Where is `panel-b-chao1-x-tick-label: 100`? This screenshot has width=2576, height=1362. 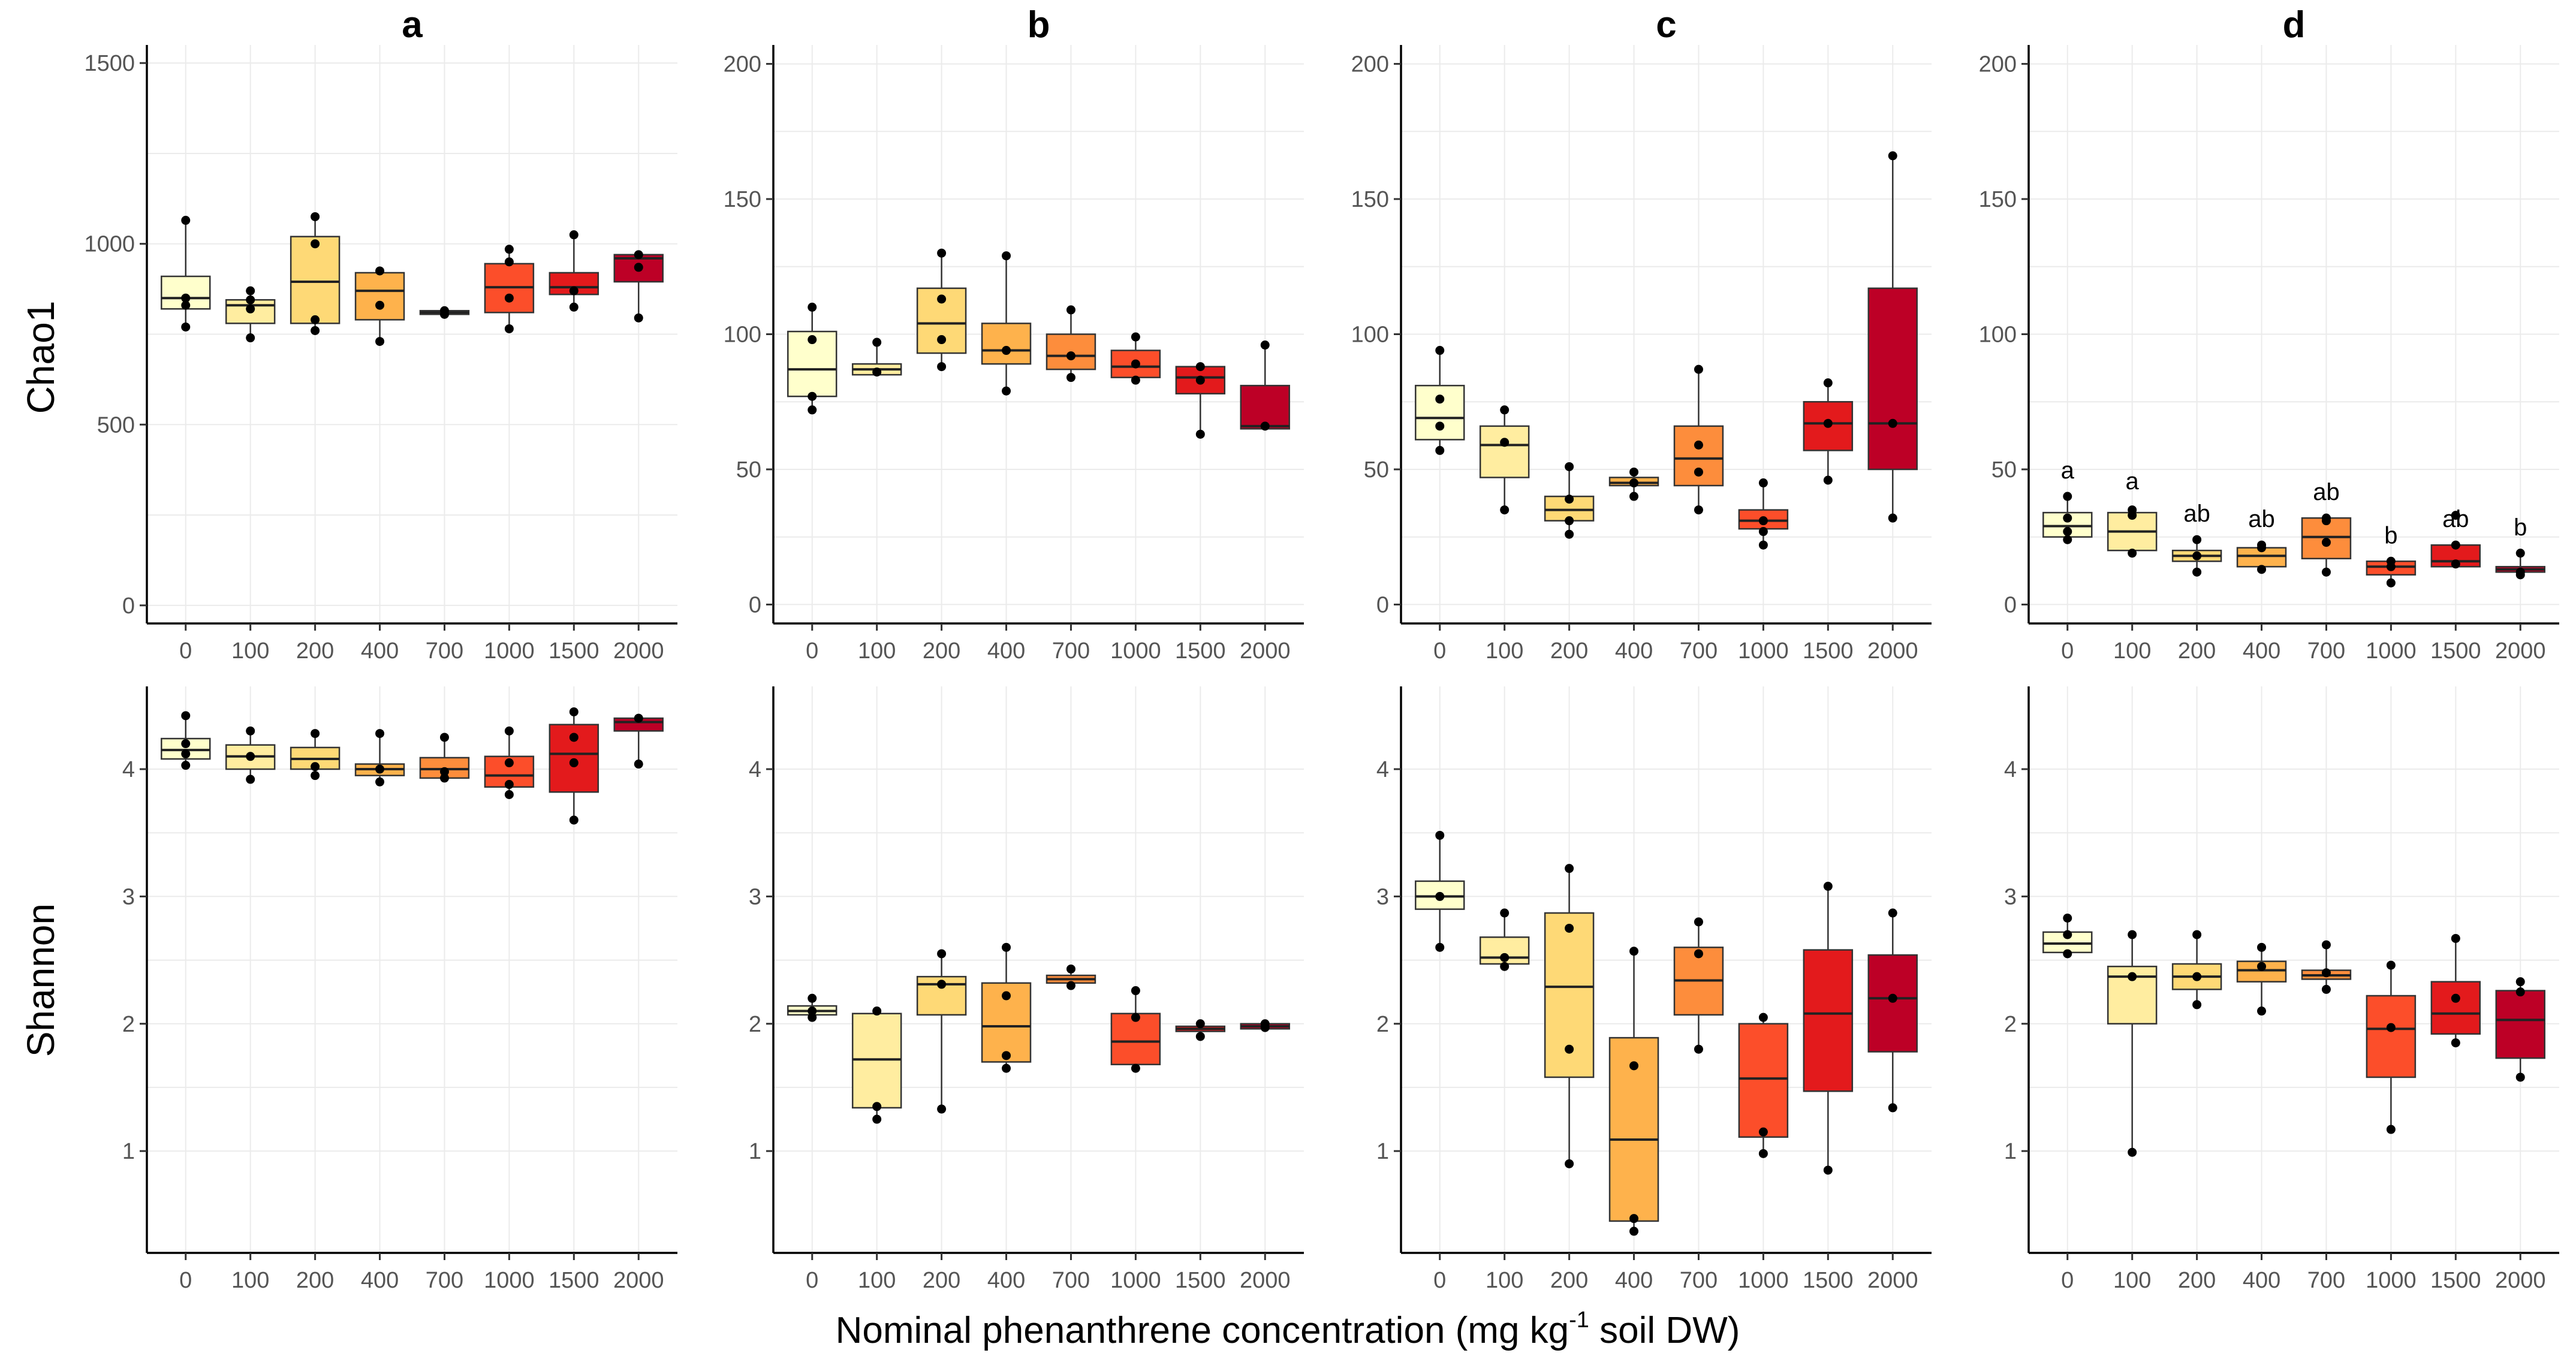 panel-b-chao1-x-tick-label: 100 is located at coordinates (877, 651).